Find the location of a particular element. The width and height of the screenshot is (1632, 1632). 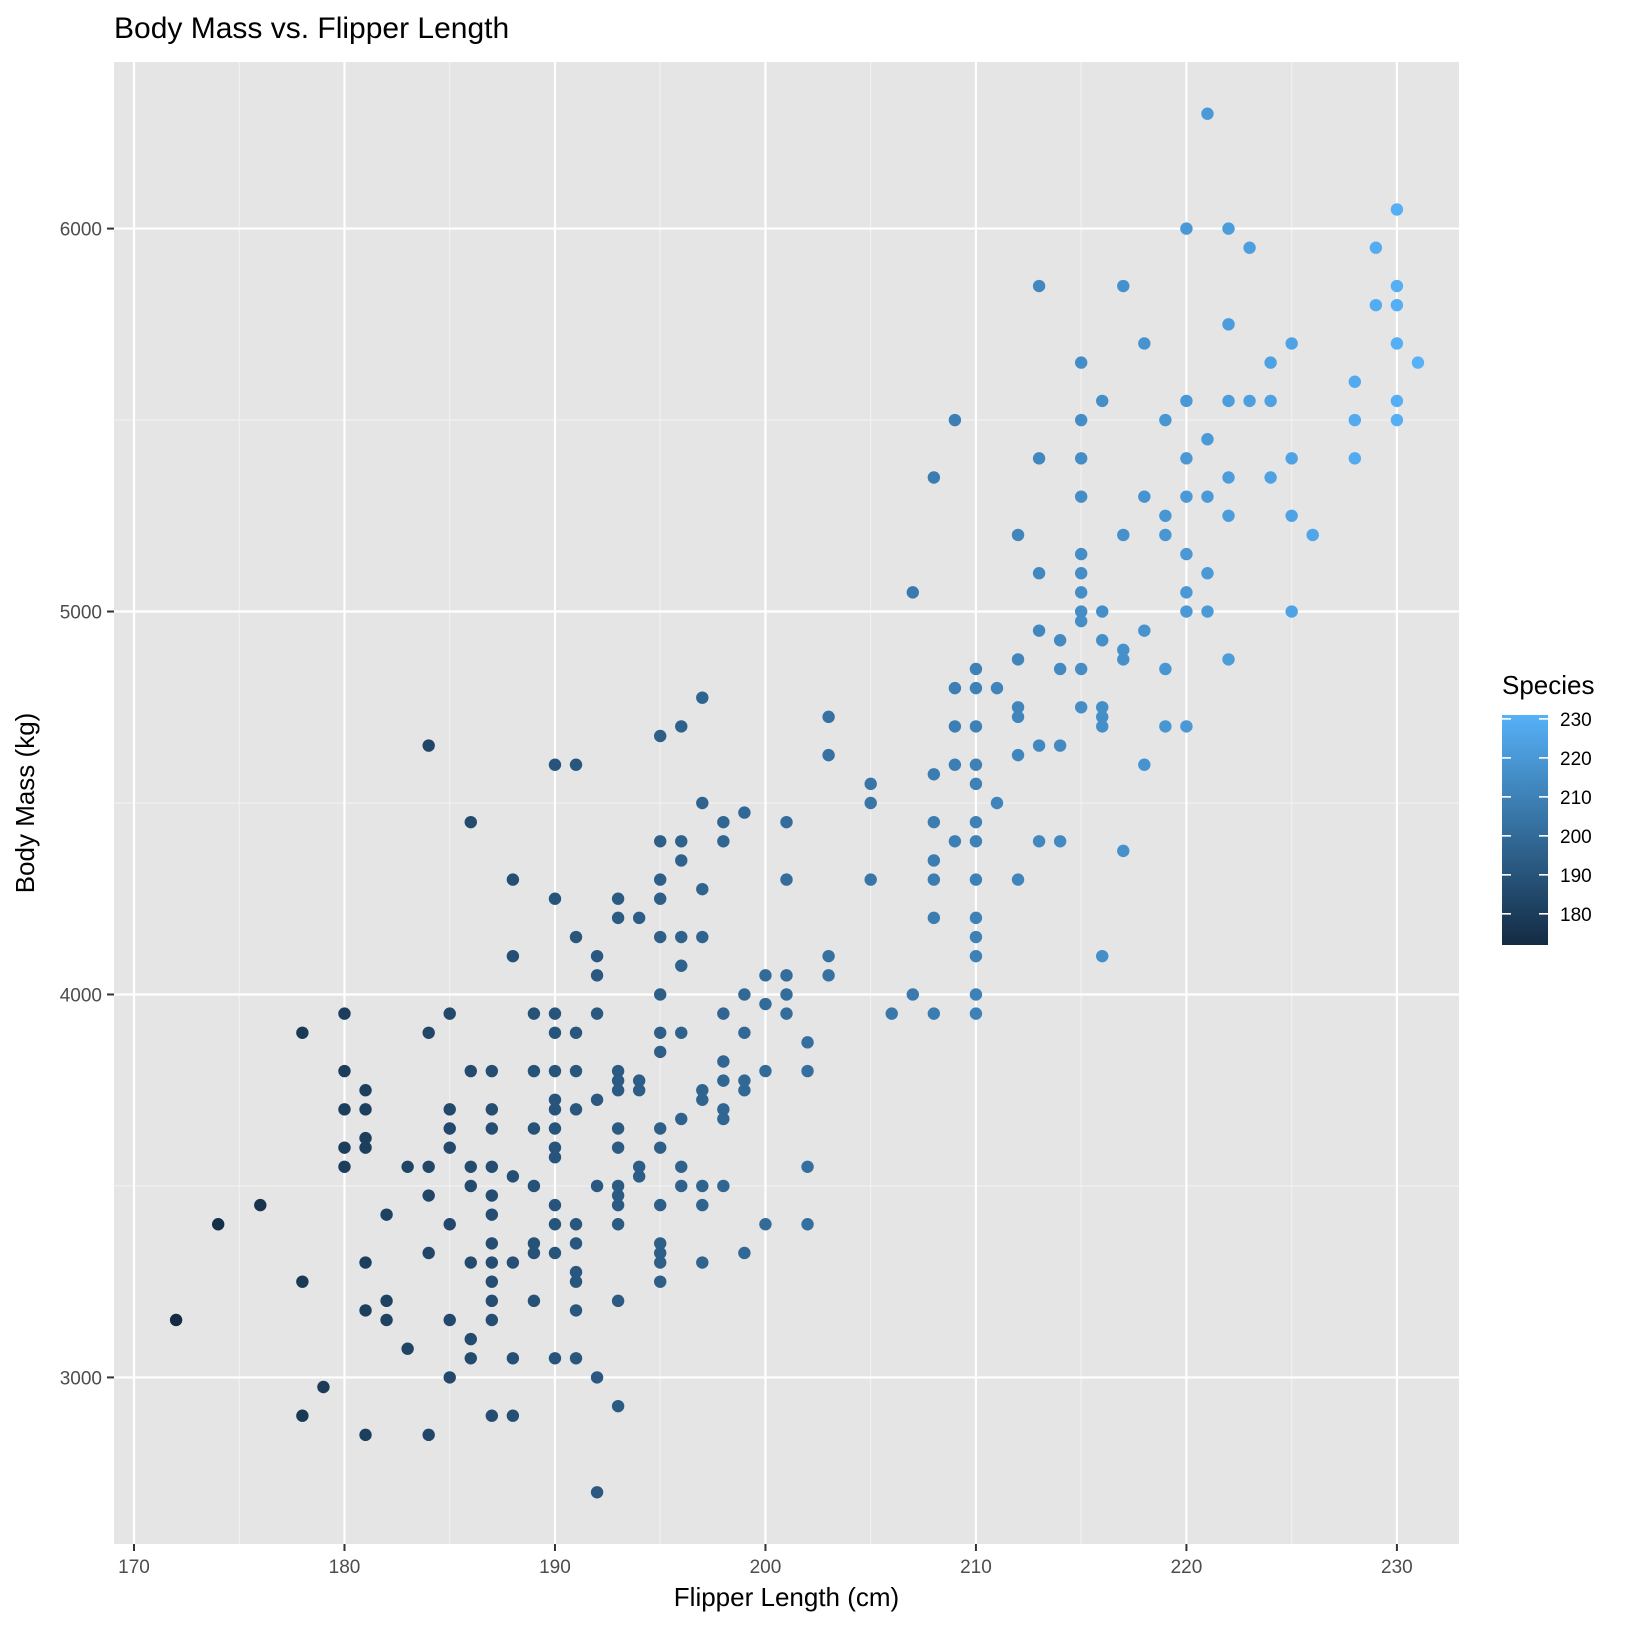

legend-tick-label: 190 is located at coordinates (1576, 876).